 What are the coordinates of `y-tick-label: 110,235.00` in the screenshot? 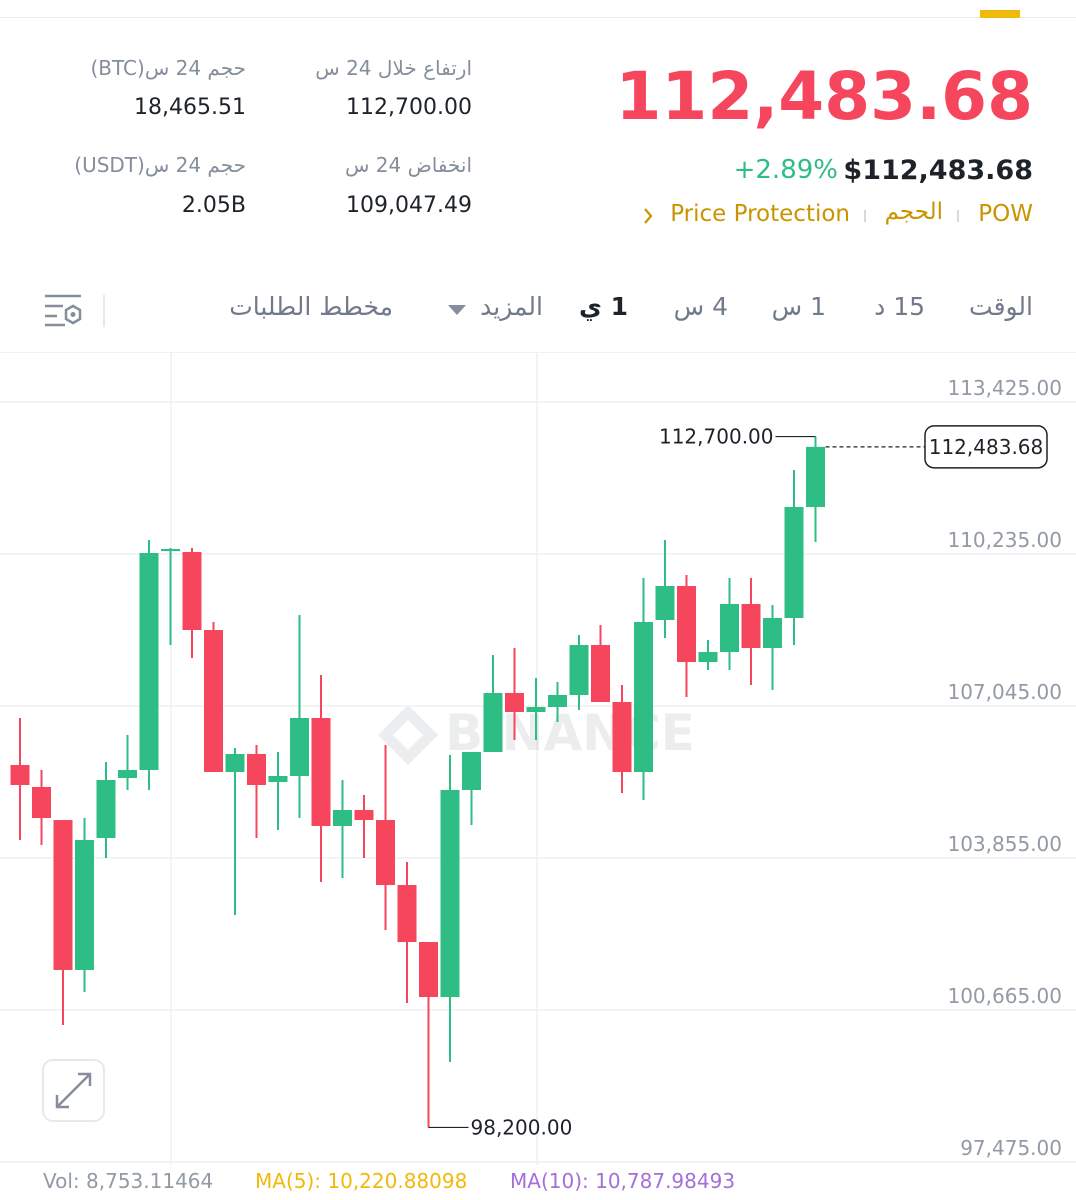 It's located at (1004, 540).